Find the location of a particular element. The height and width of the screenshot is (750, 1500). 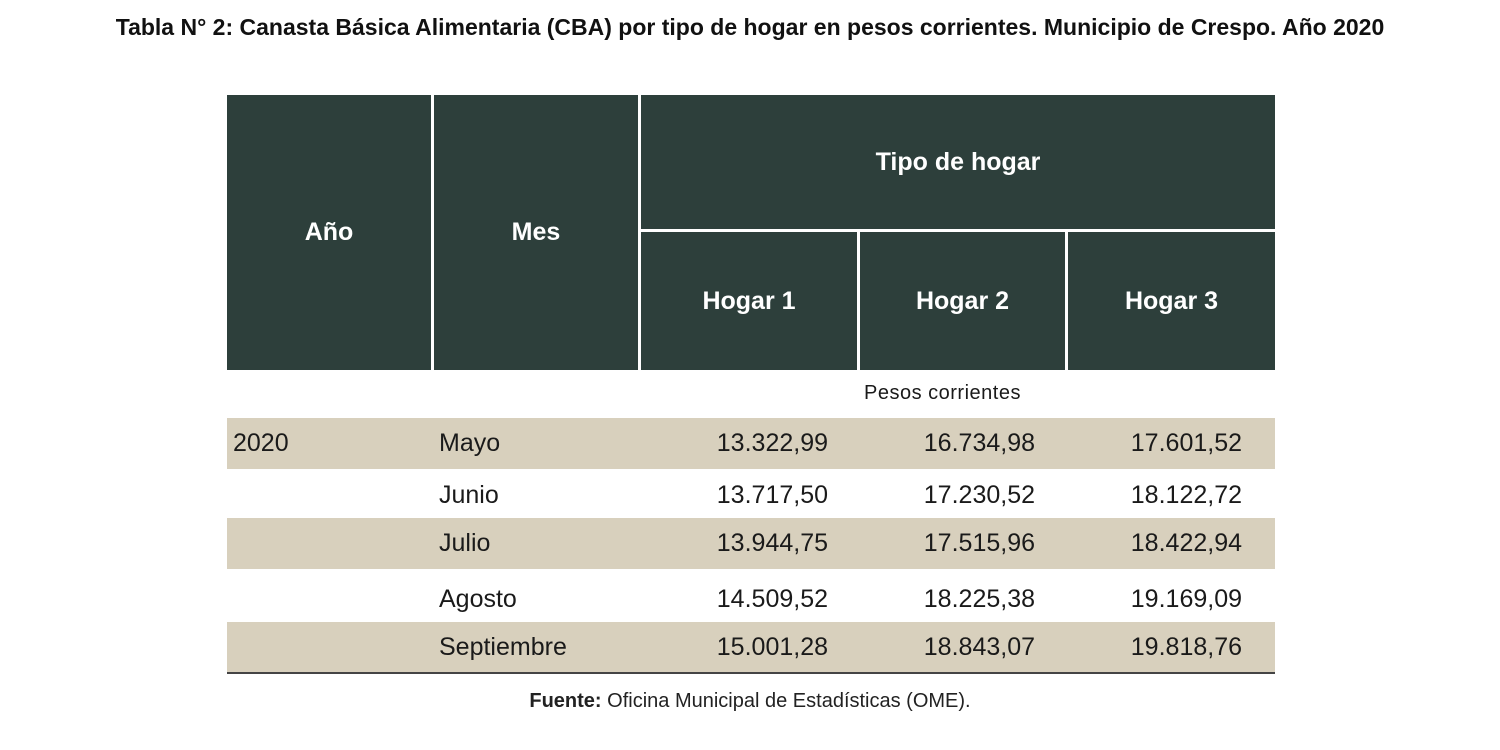

cell-month: Agosto is located at coordinates (478, 599).